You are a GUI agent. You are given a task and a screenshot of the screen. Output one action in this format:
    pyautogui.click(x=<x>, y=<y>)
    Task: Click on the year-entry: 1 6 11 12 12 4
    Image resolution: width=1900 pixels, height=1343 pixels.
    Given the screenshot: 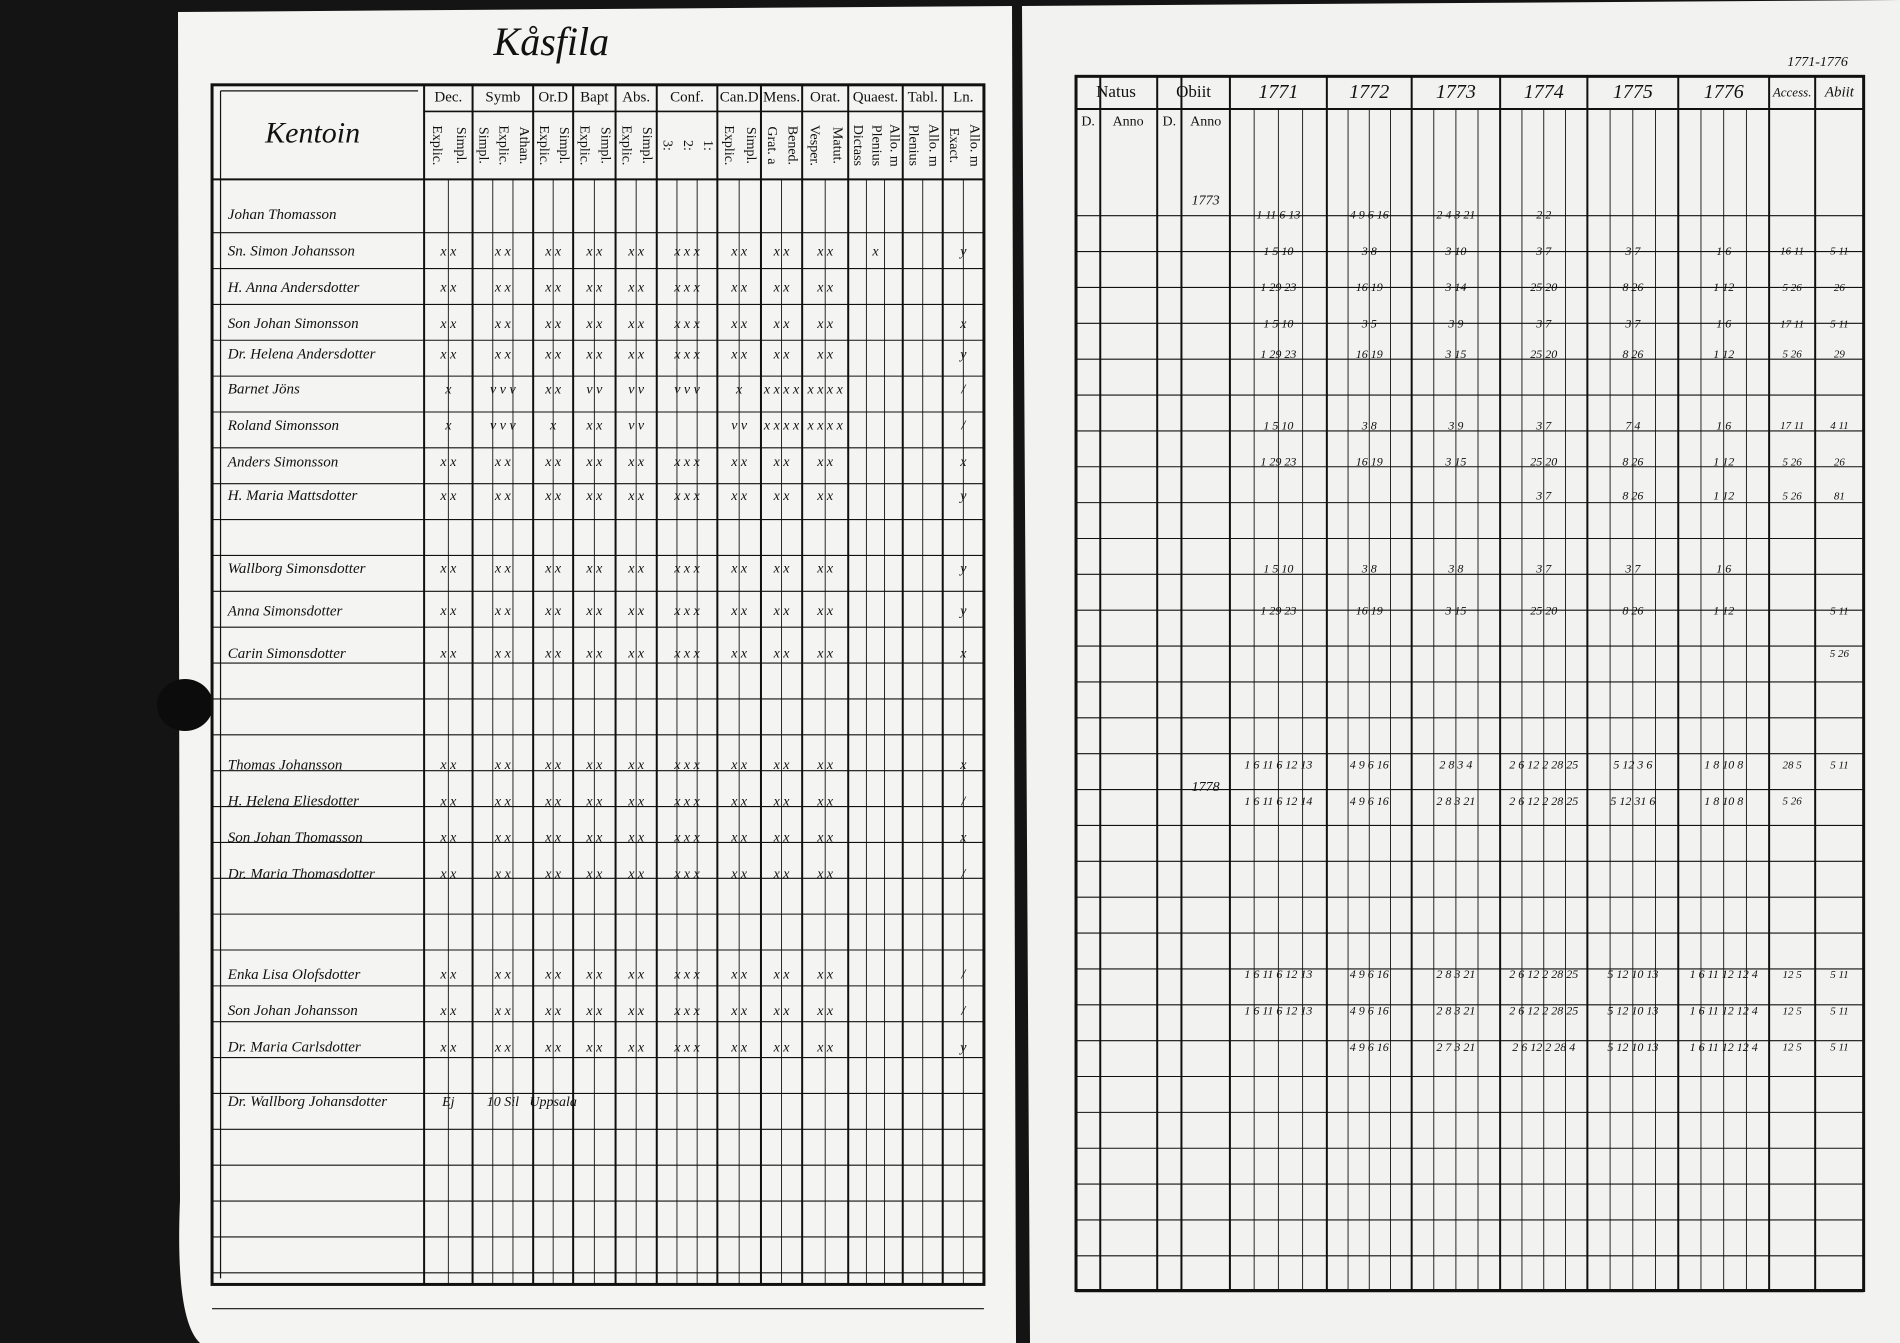 What is the action you would take?
    pyautogui.click(x=1724, y=1011)
    